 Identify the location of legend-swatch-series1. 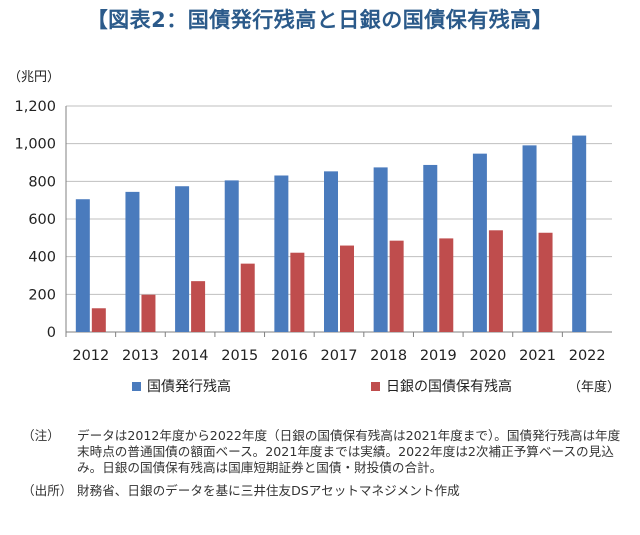
(136, 386).